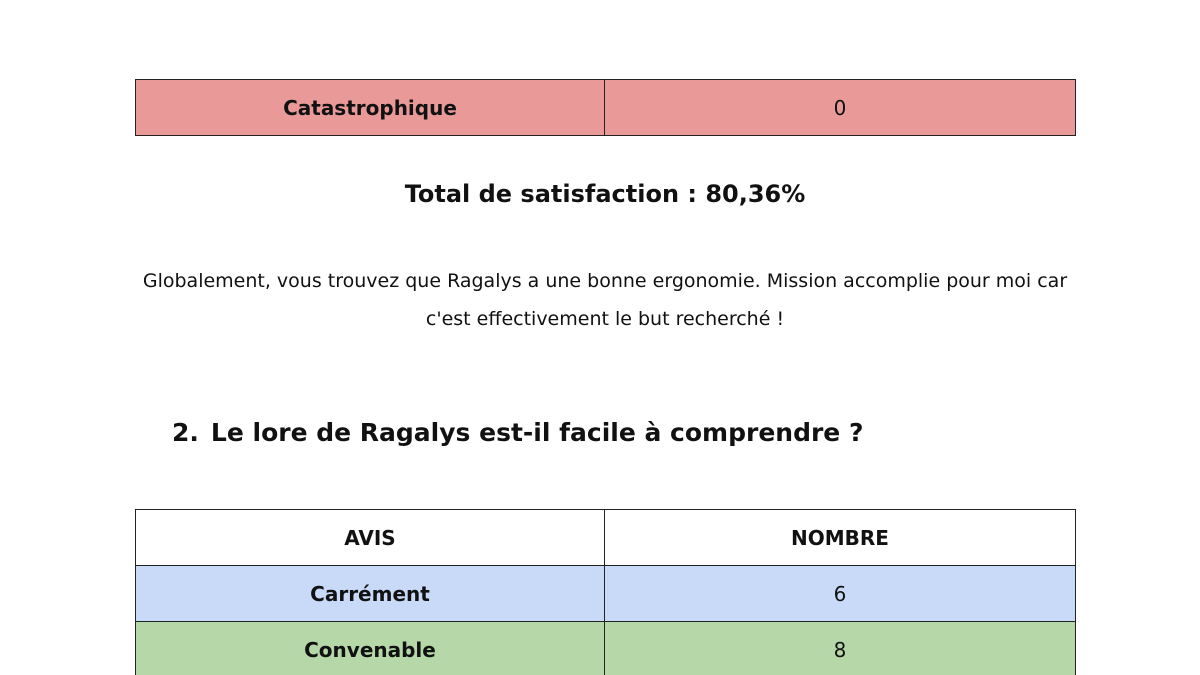 The width and height of the screenshot is (1200, 675). Describe the element at coordinates (370, 648) in the screenshot. I see `avis-cell: Convenable` at that location.